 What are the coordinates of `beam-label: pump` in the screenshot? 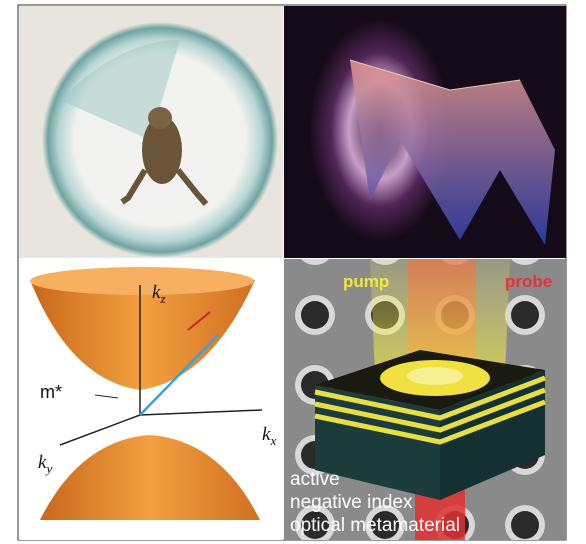 It's located at (366, 281).